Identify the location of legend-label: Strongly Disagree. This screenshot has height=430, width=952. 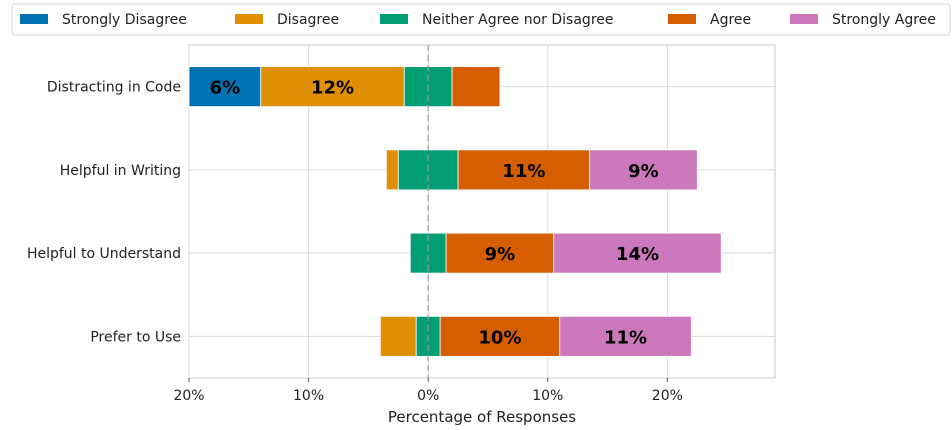
(124, 20).